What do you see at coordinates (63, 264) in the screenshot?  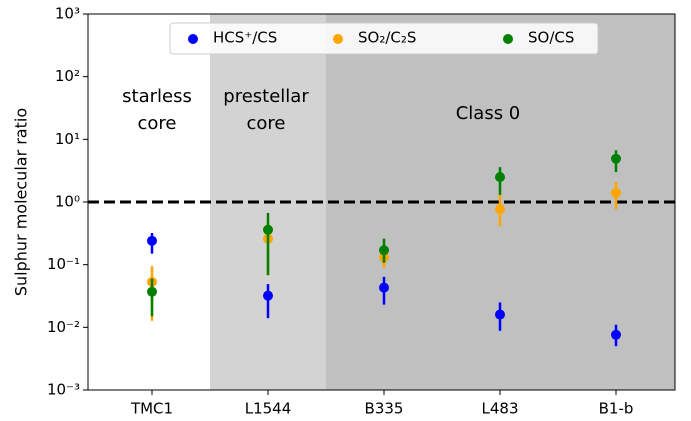 I see `y-tick-label: 10⁻¹` at bounding box center [63, 264].